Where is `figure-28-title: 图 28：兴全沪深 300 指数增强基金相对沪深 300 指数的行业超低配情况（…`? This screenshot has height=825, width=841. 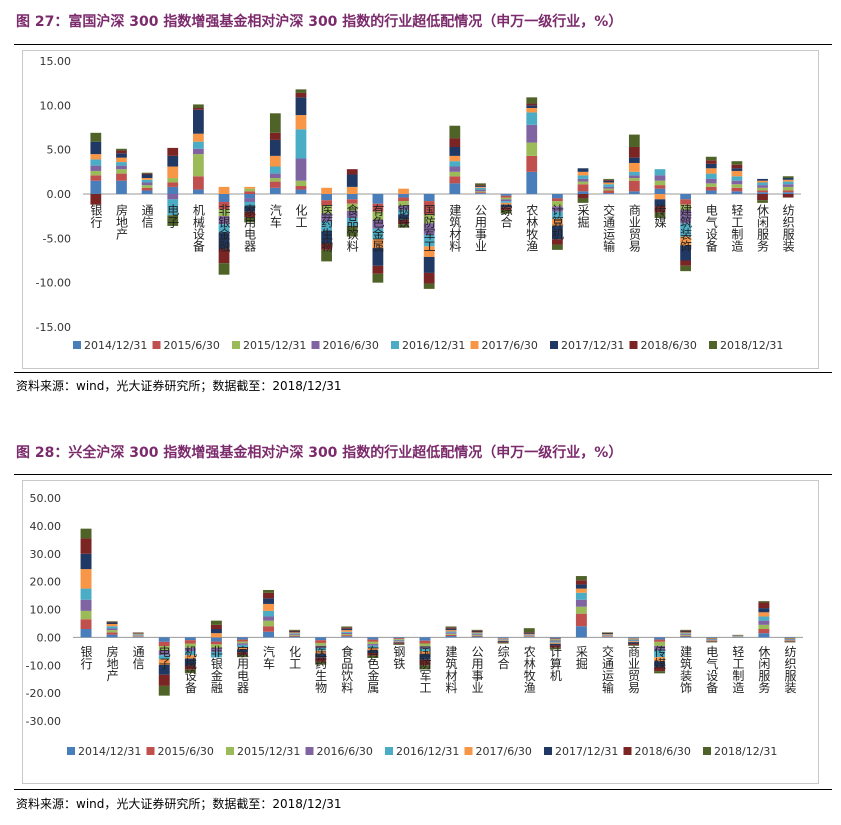
figure-28-title: 图 28：兴全沪深 300 指数增强基金相对沪深 300 指数的行业超低配情况（… is located at coordinates (319, 453).